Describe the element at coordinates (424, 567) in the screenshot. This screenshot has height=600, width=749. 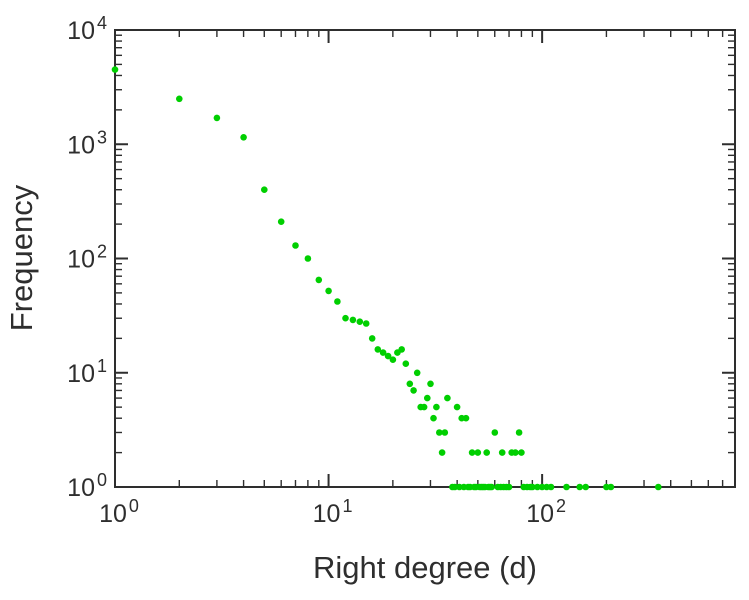
I see `x-axis-title: Right degree (d)` at that location.